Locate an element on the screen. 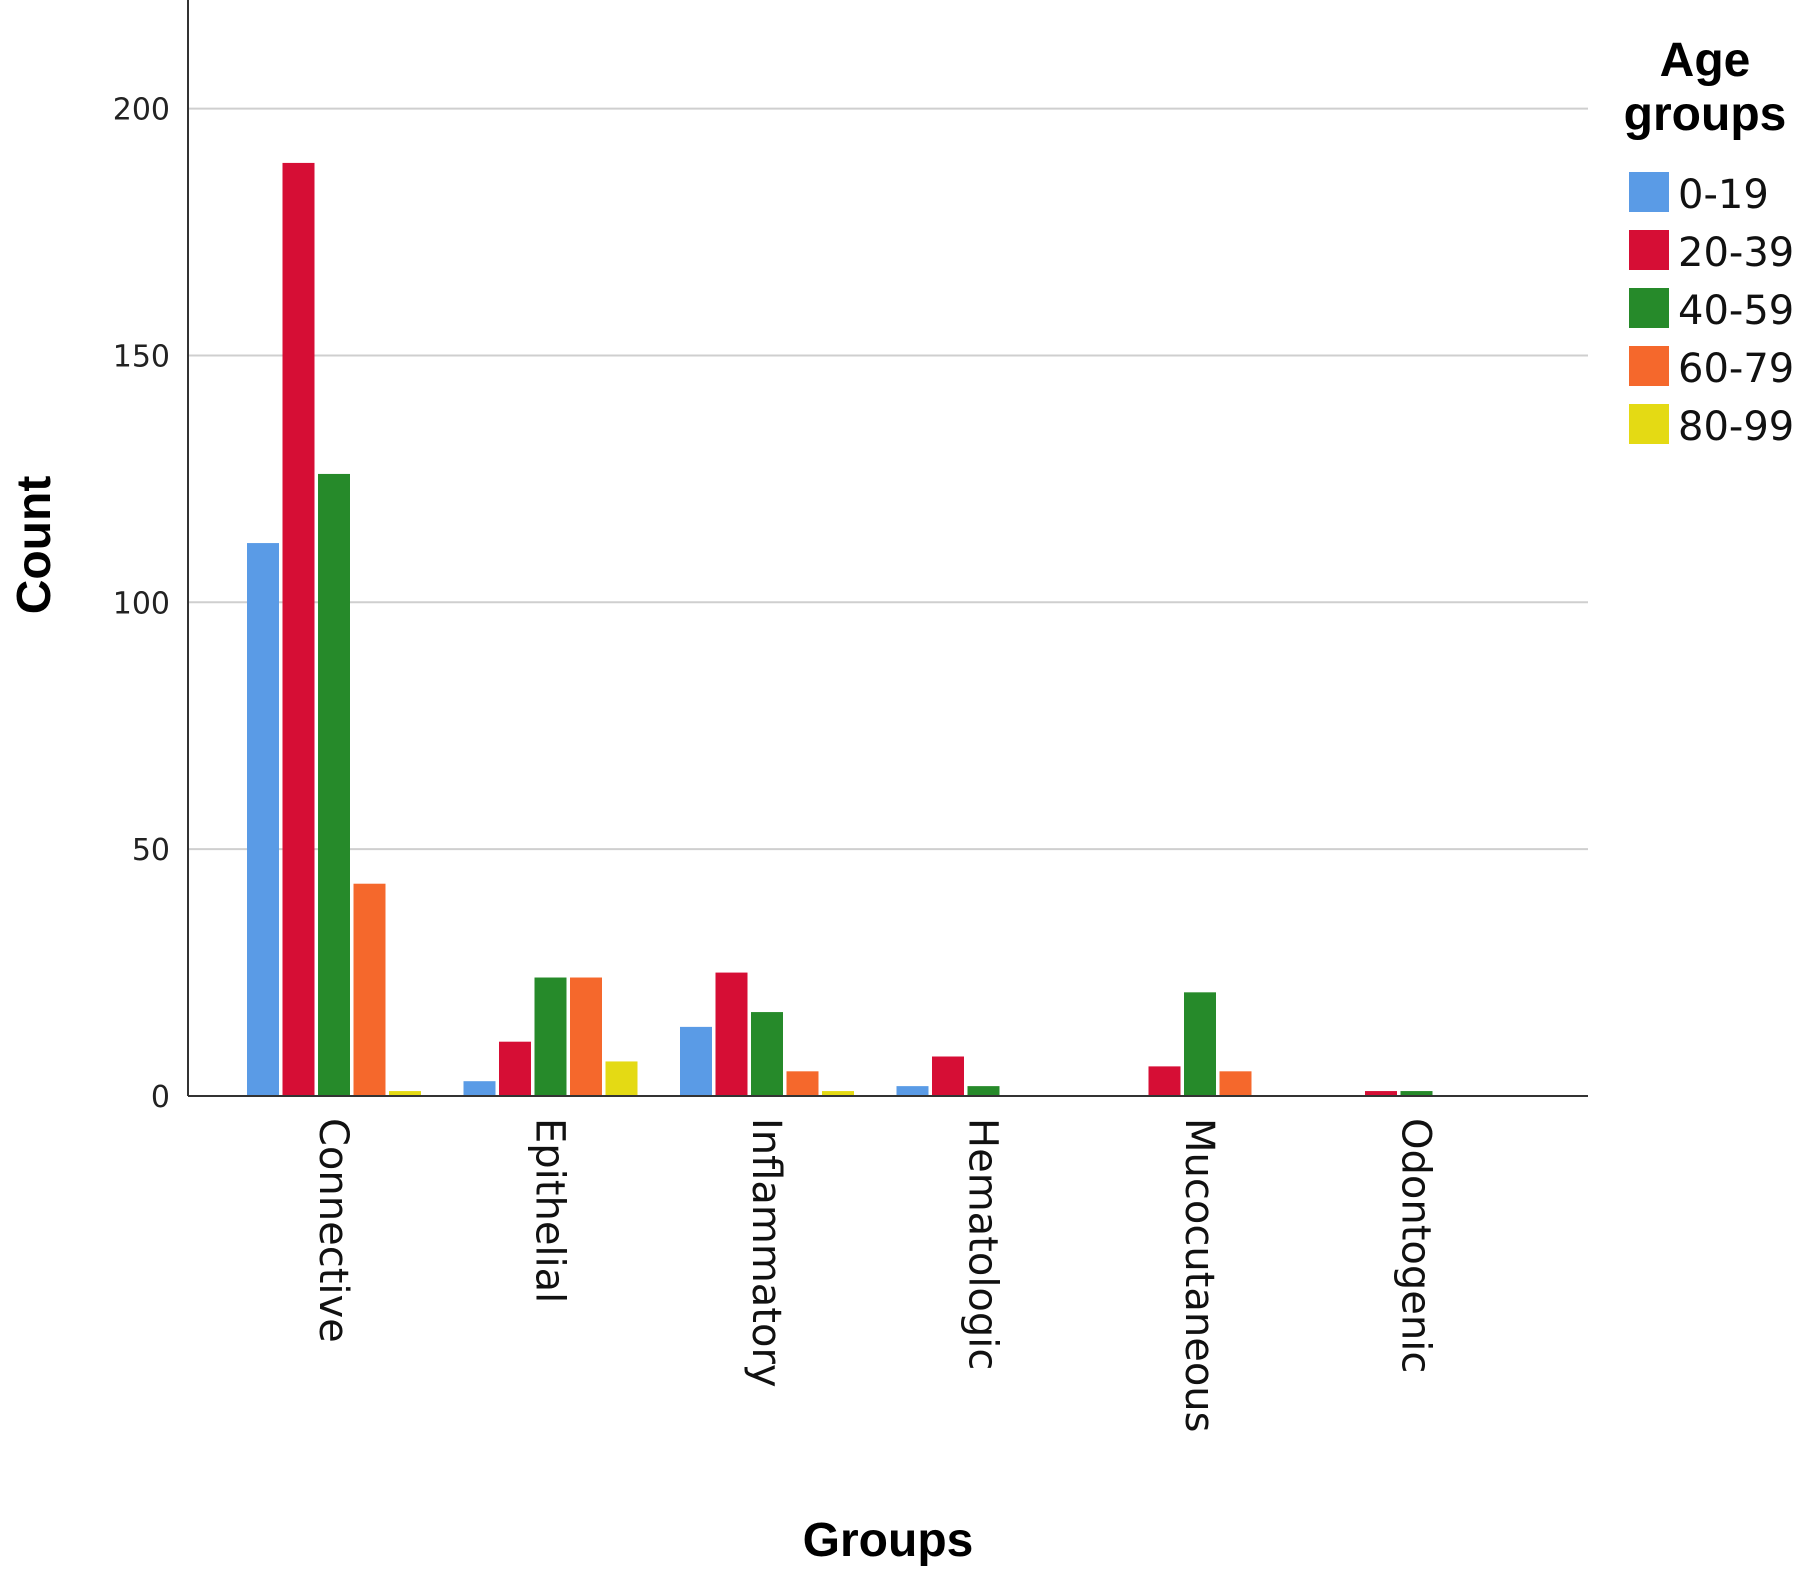 The height and width of the screenshot is (1581, 1800). y-tick-label: 200 is located at coordinates (141, 110).